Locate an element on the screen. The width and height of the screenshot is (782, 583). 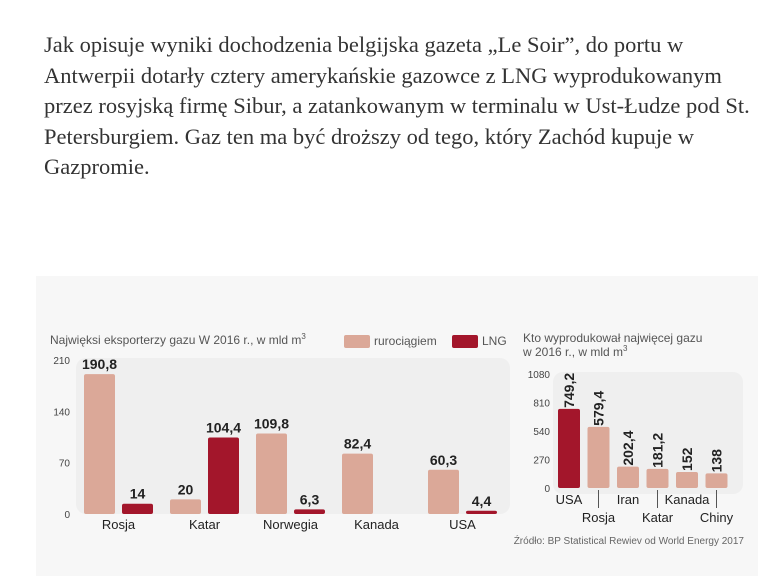
producers-category-iran: Iran is located at coordinates (628, 499).